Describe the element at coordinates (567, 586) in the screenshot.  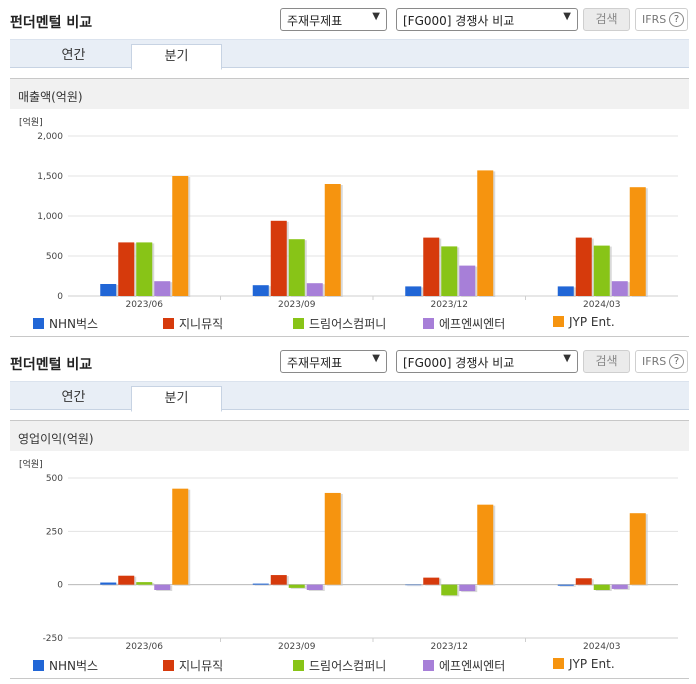
I see `bar-shadow` at that location.